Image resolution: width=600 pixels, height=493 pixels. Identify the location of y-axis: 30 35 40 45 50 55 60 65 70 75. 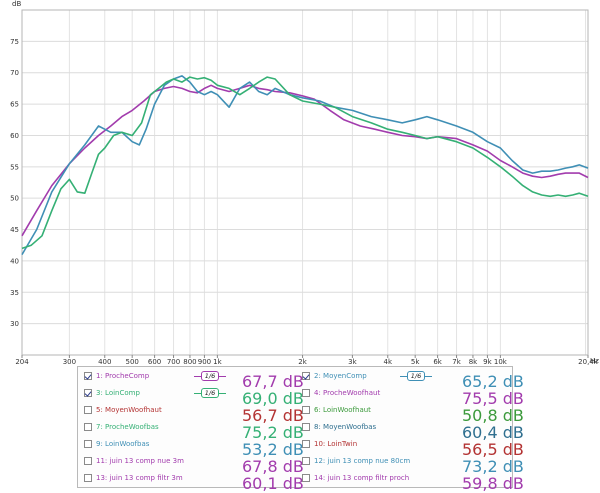
(14, 183).